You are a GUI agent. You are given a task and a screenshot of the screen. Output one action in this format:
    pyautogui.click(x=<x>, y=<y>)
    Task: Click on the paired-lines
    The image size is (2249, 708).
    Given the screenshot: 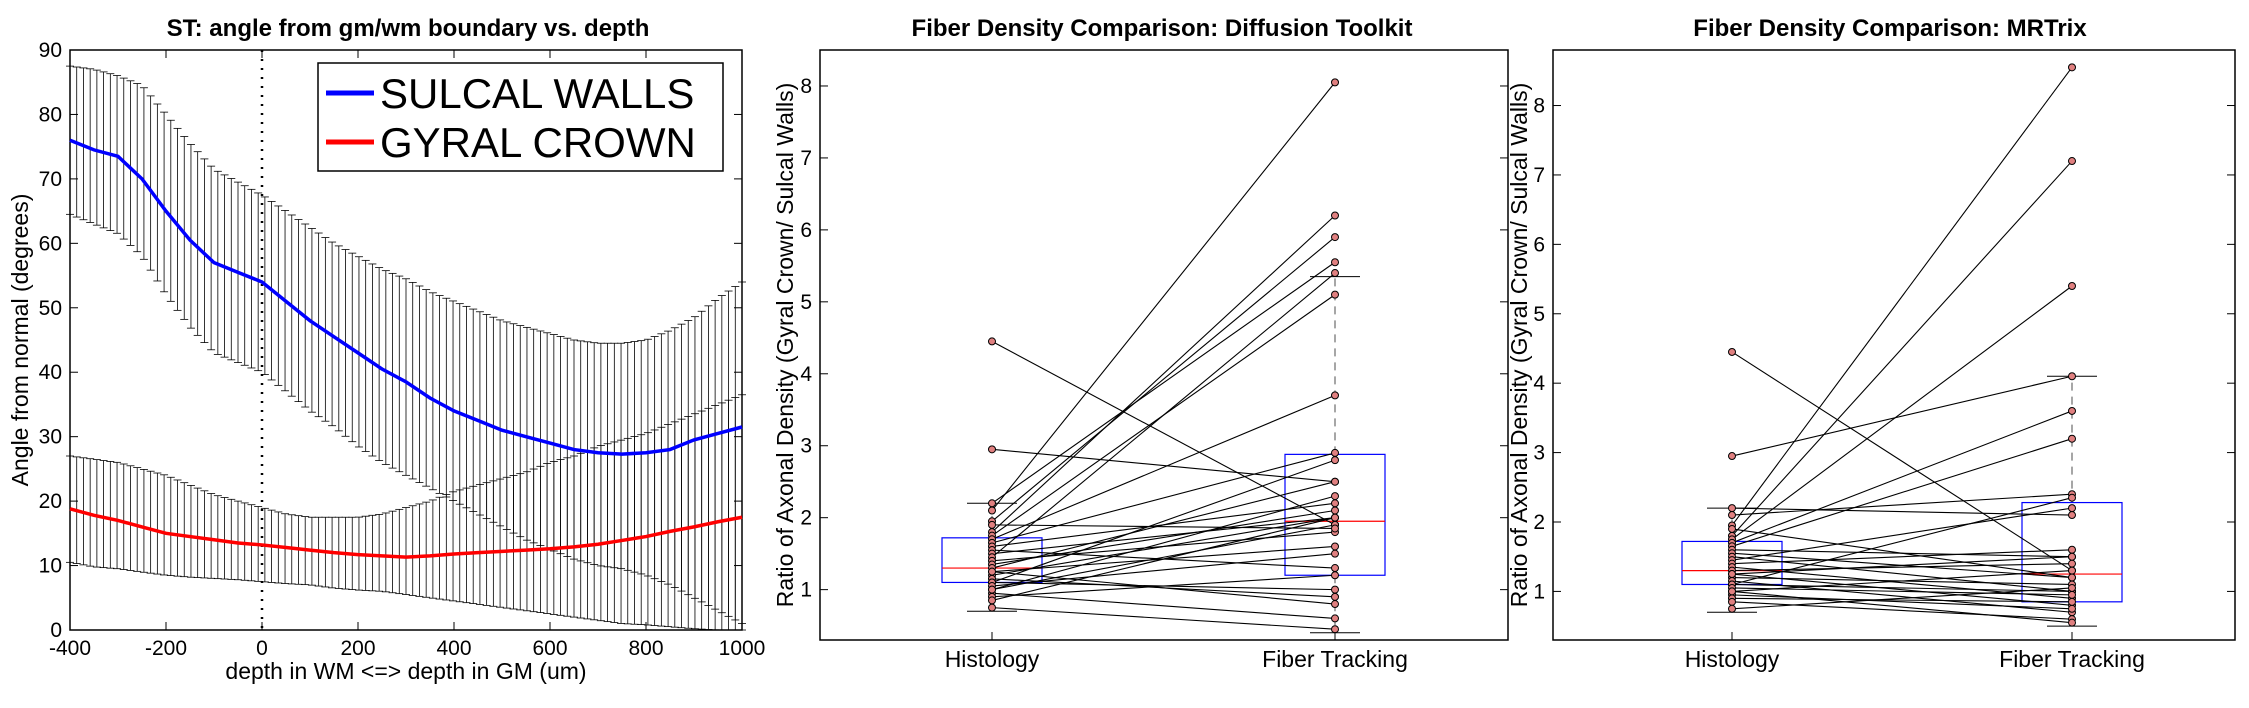 What is the action you would take?
    pyautogui.click(x=1163, y=356)
    